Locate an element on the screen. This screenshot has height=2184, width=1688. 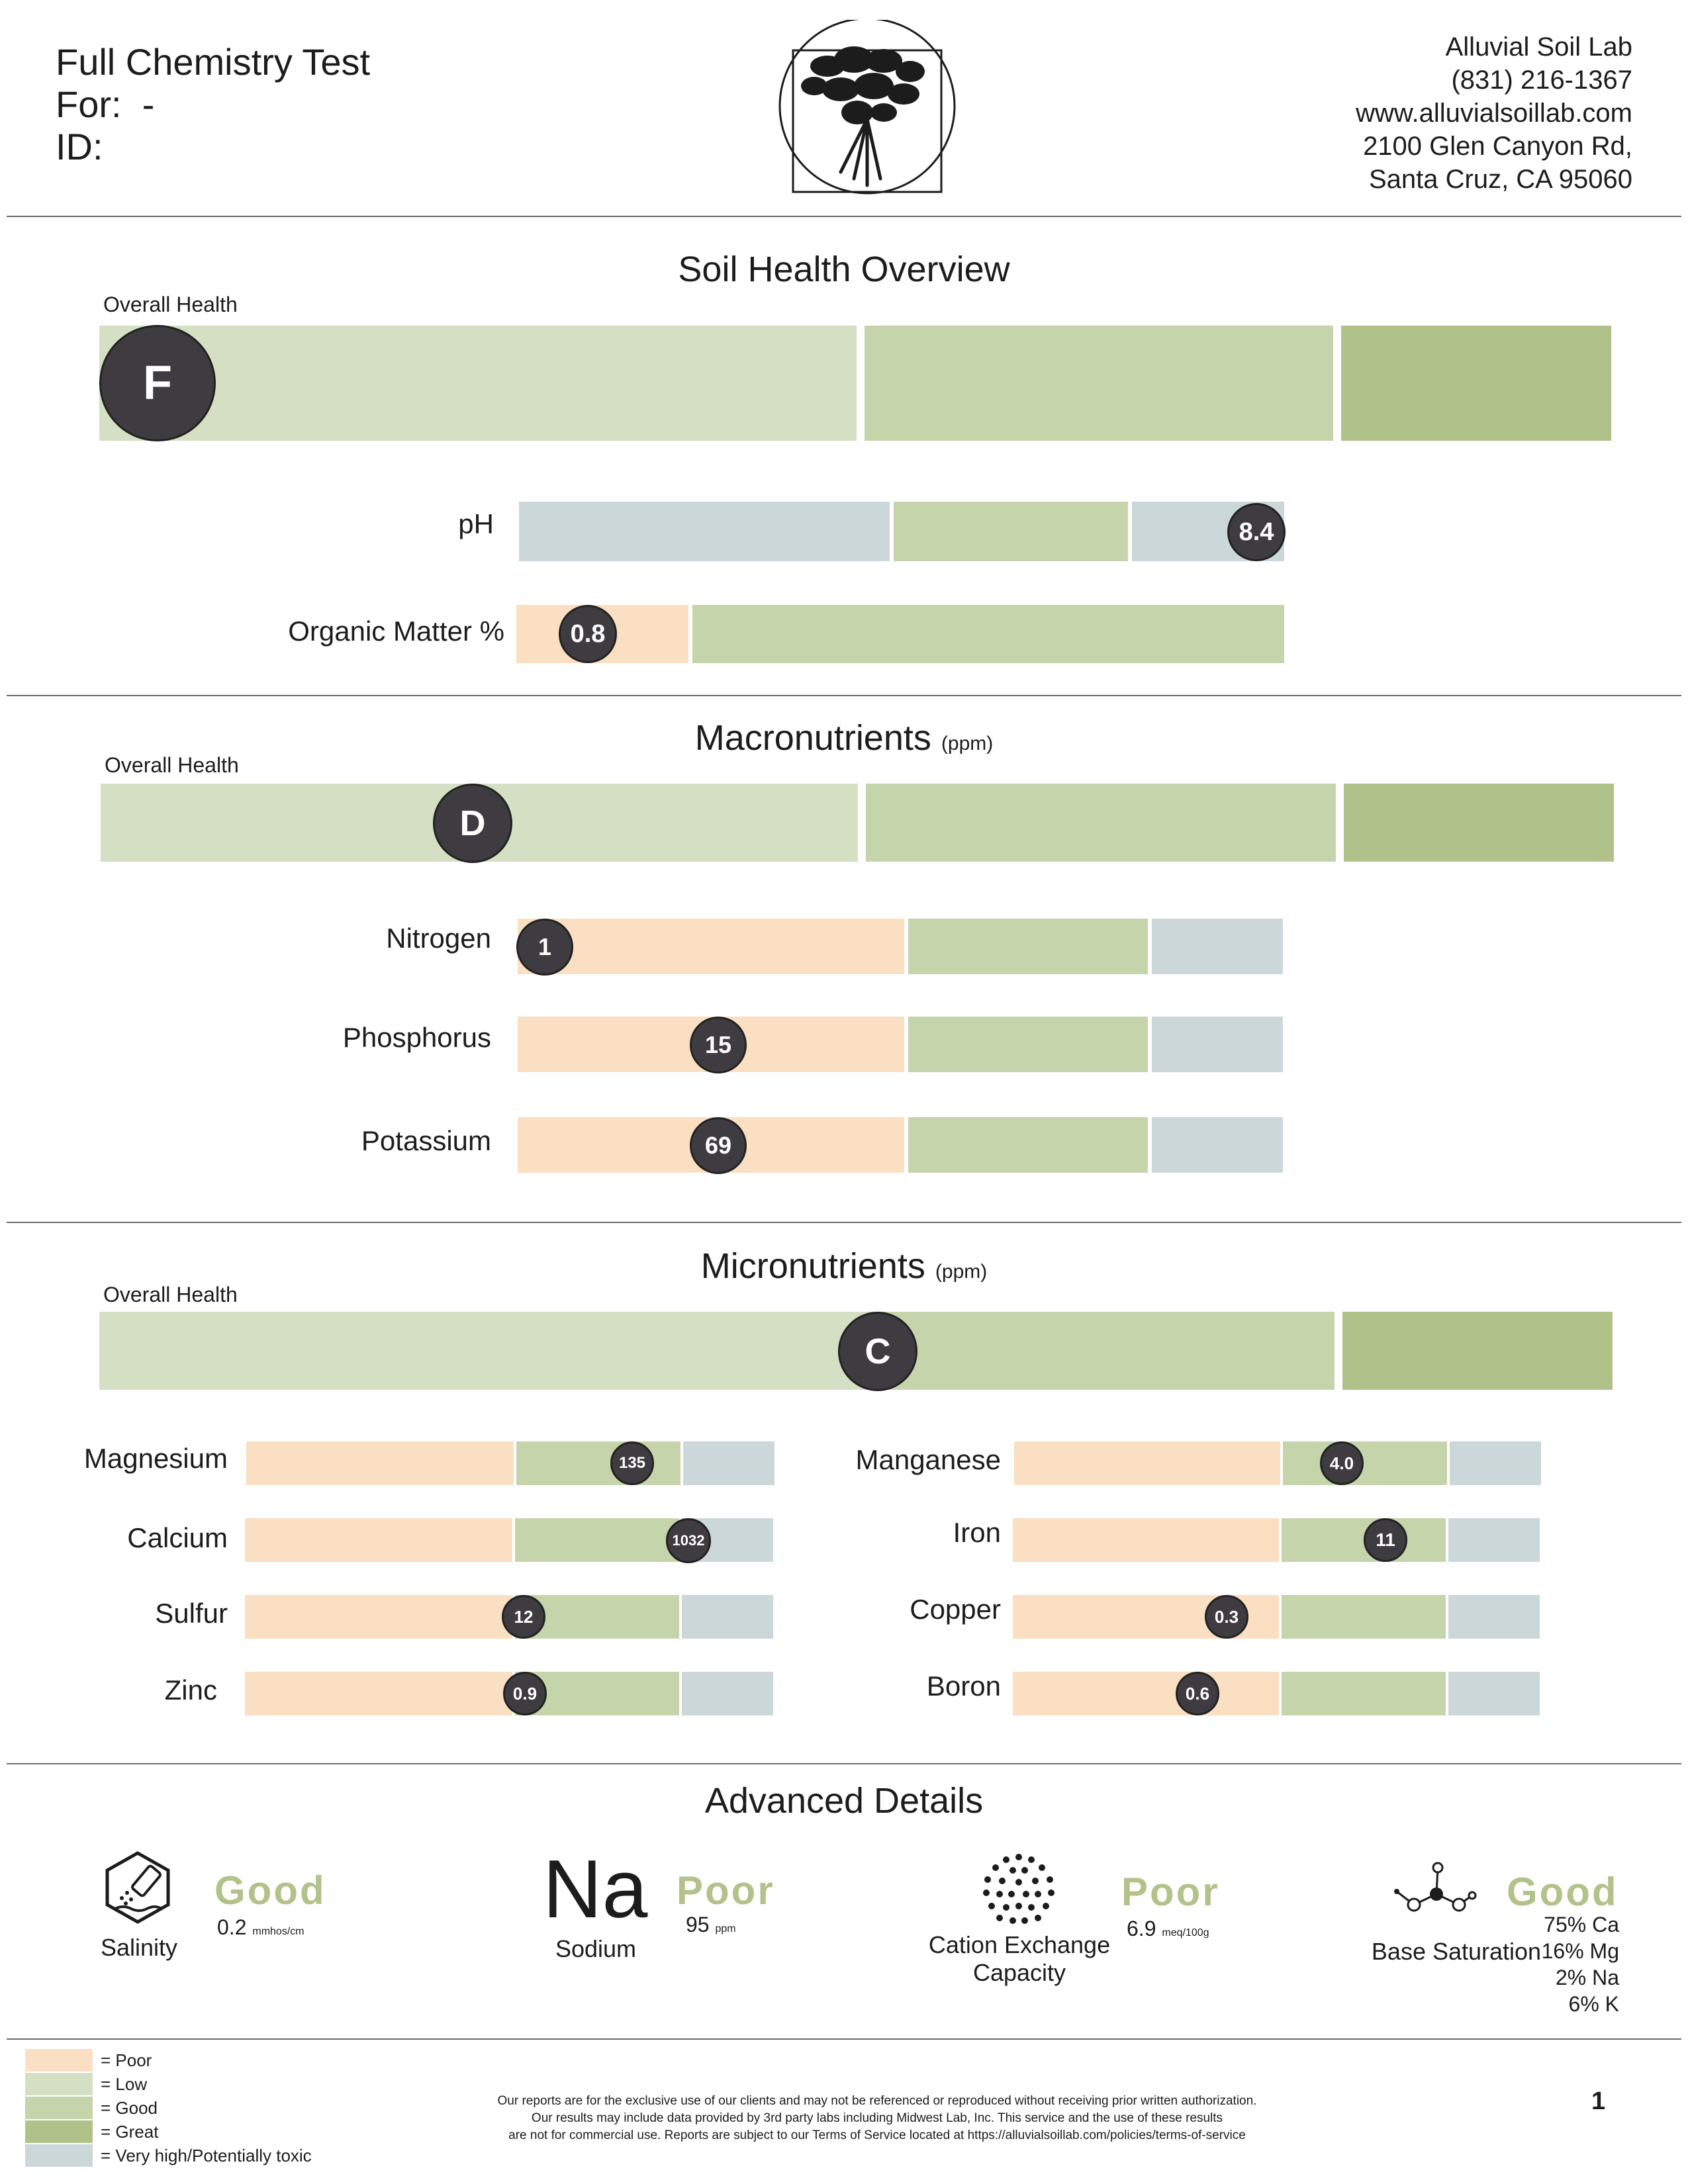
lab-website: www.alluvialsoillab.com is located at coordinates (1494, 113).